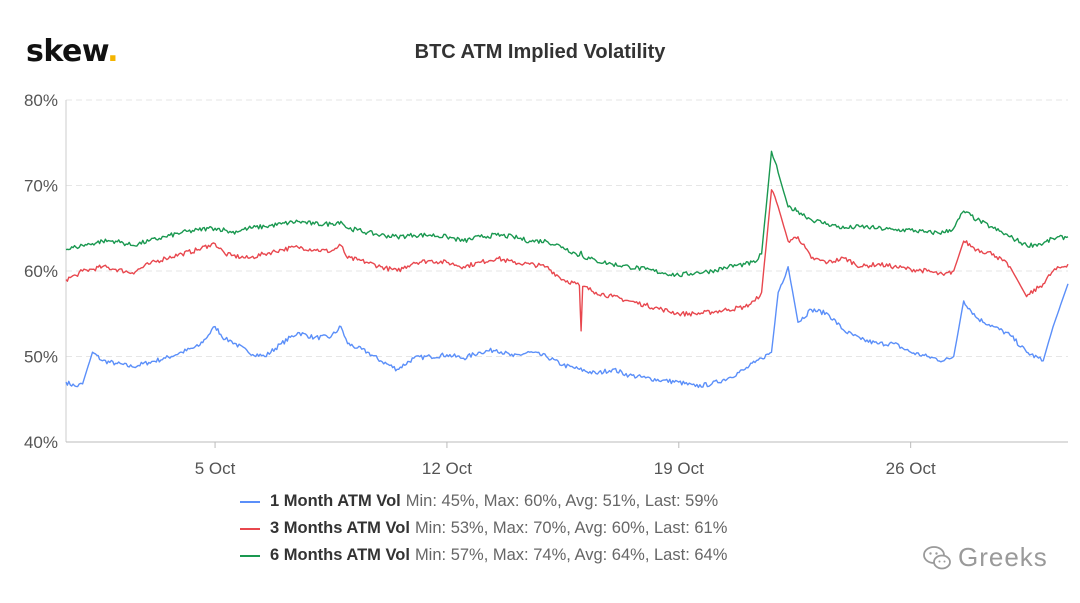  I want to click on brand-name: skew, so click(67, 51).